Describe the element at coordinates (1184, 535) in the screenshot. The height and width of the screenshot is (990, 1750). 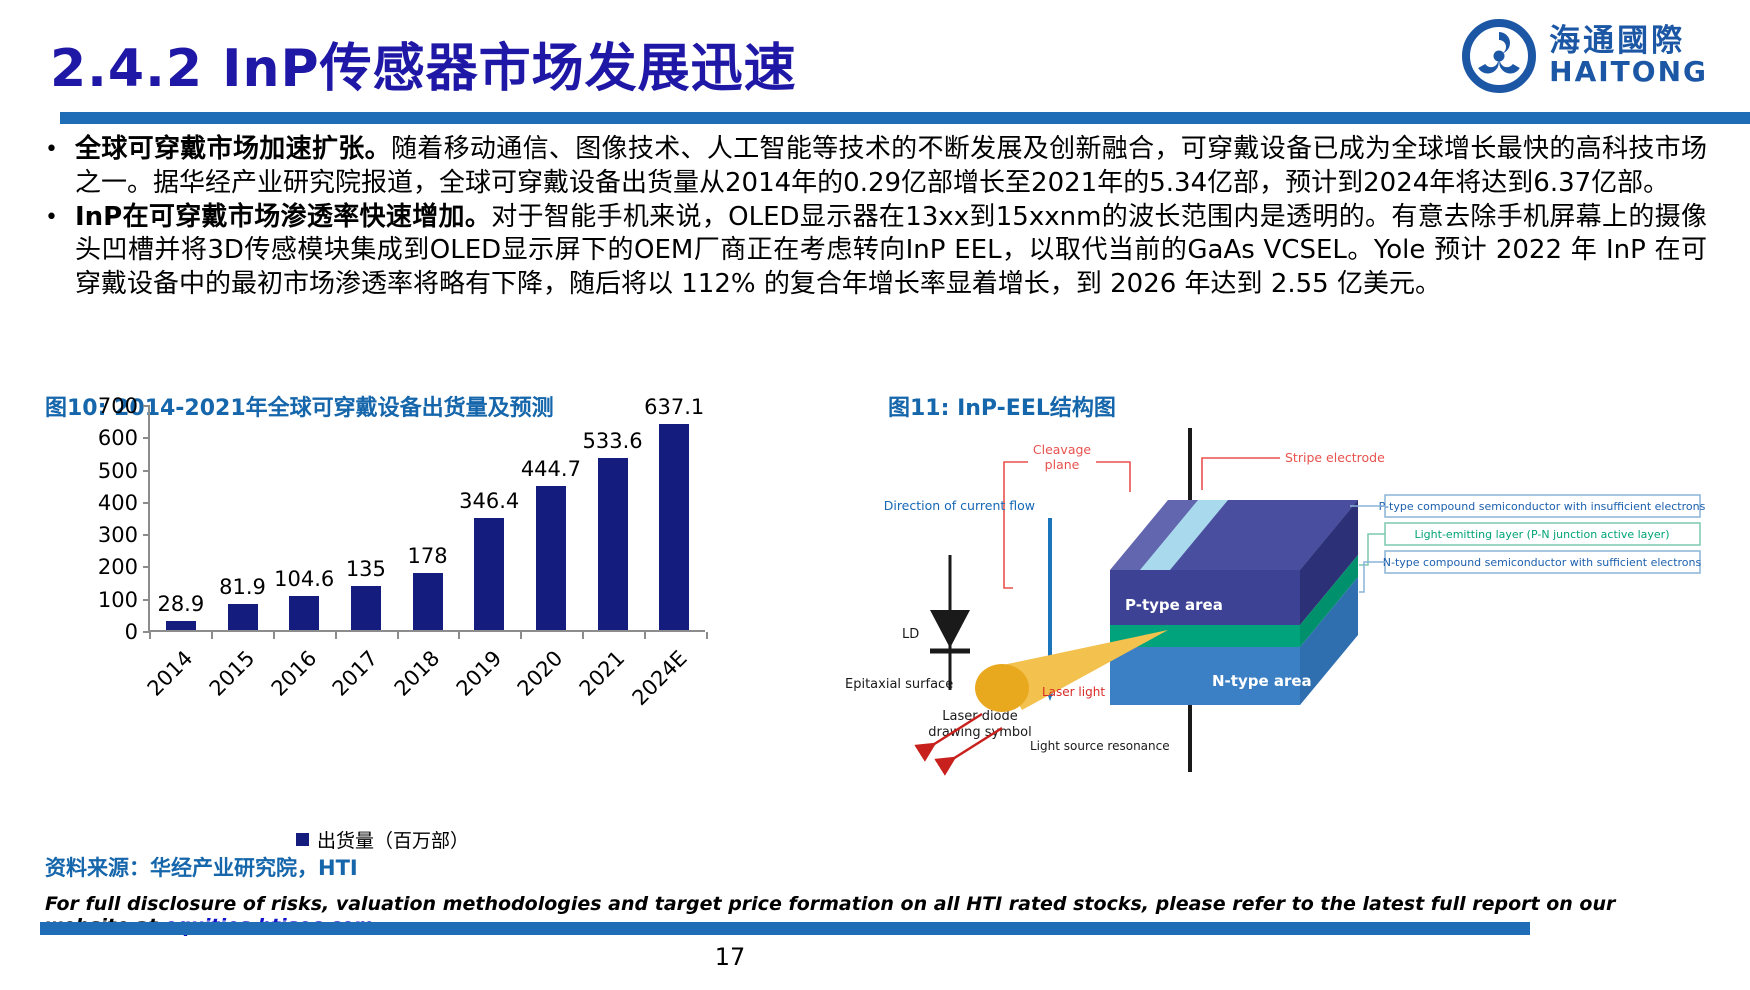
I see `stripe-electrode-strip` at that location.